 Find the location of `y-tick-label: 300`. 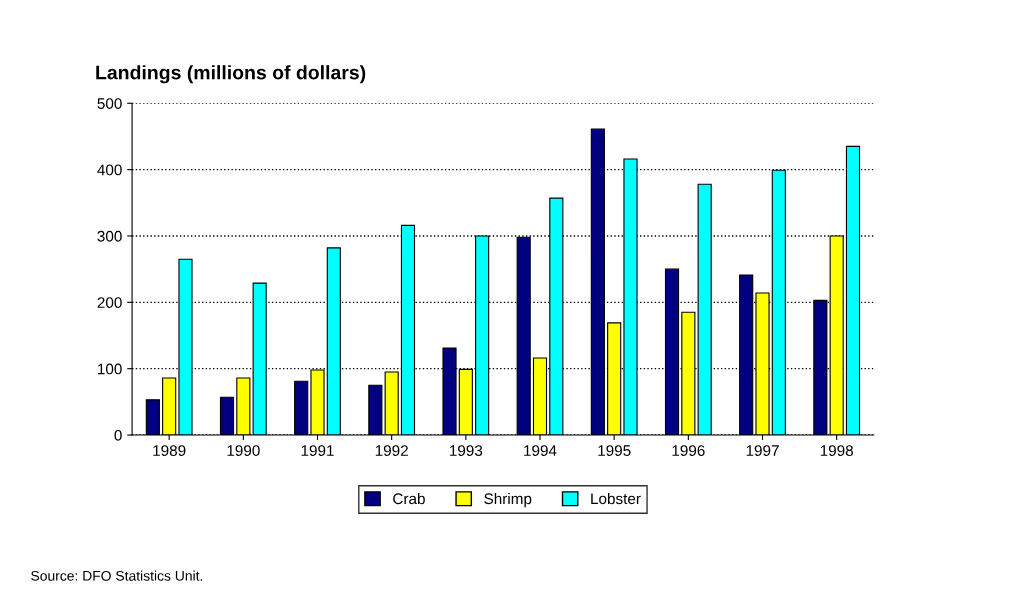

y-tick-label: 300 is located at coordinates (109, 236).